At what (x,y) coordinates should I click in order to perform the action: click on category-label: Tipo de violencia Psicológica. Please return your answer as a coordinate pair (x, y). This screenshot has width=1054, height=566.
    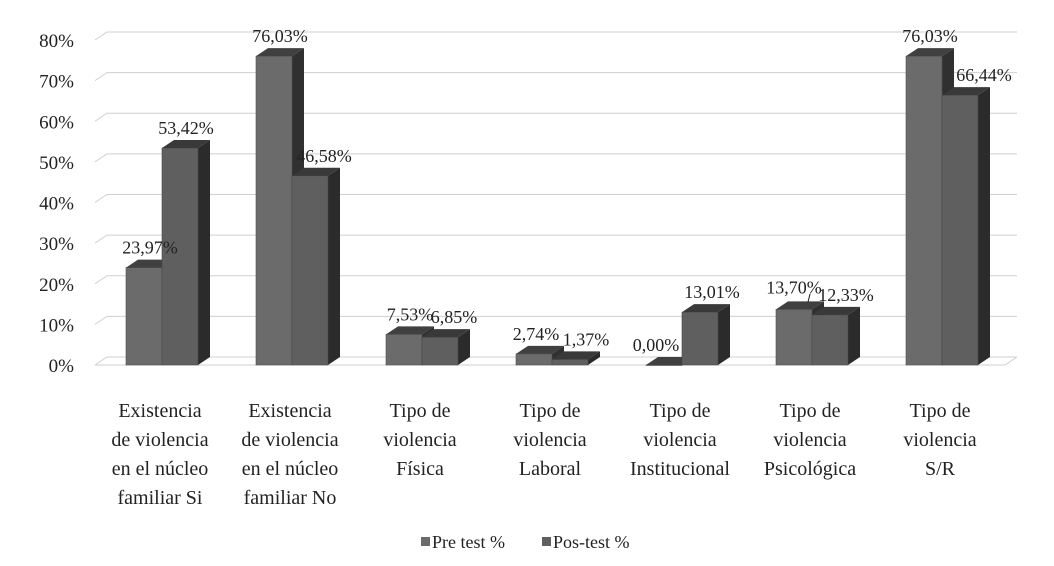
    Looking at the image, I should click on (810, 440).